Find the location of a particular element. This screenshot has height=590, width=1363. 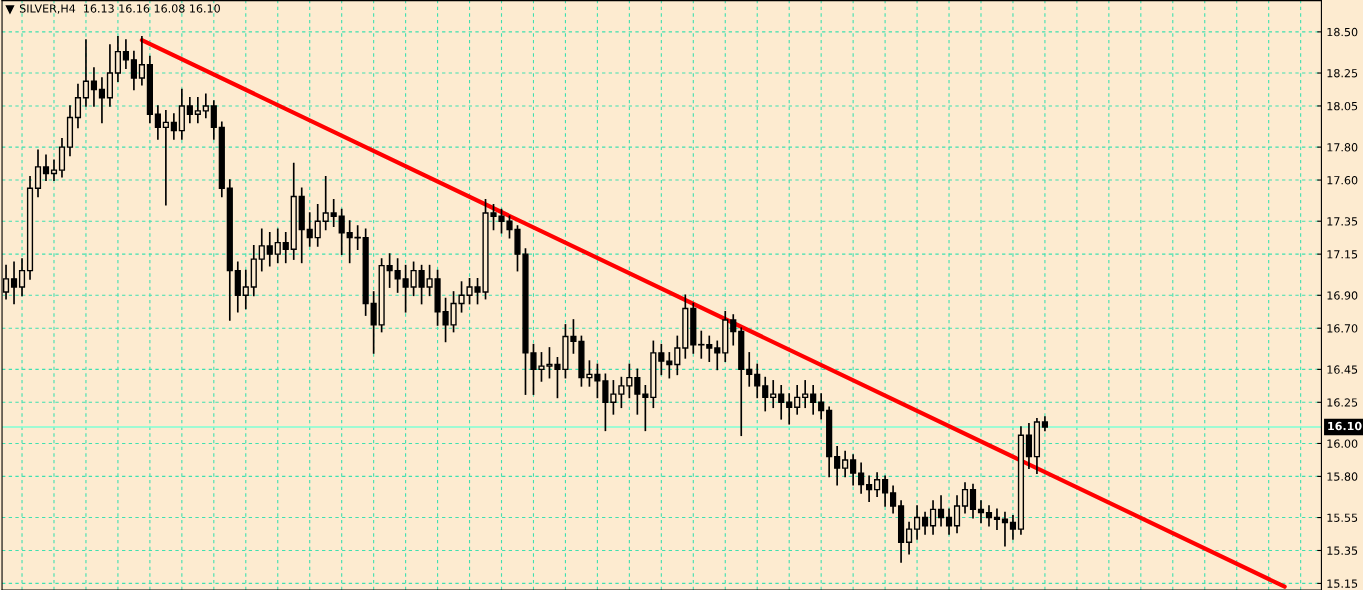

y-tick-label: 17.60 is located at coordinates (1342, 180).